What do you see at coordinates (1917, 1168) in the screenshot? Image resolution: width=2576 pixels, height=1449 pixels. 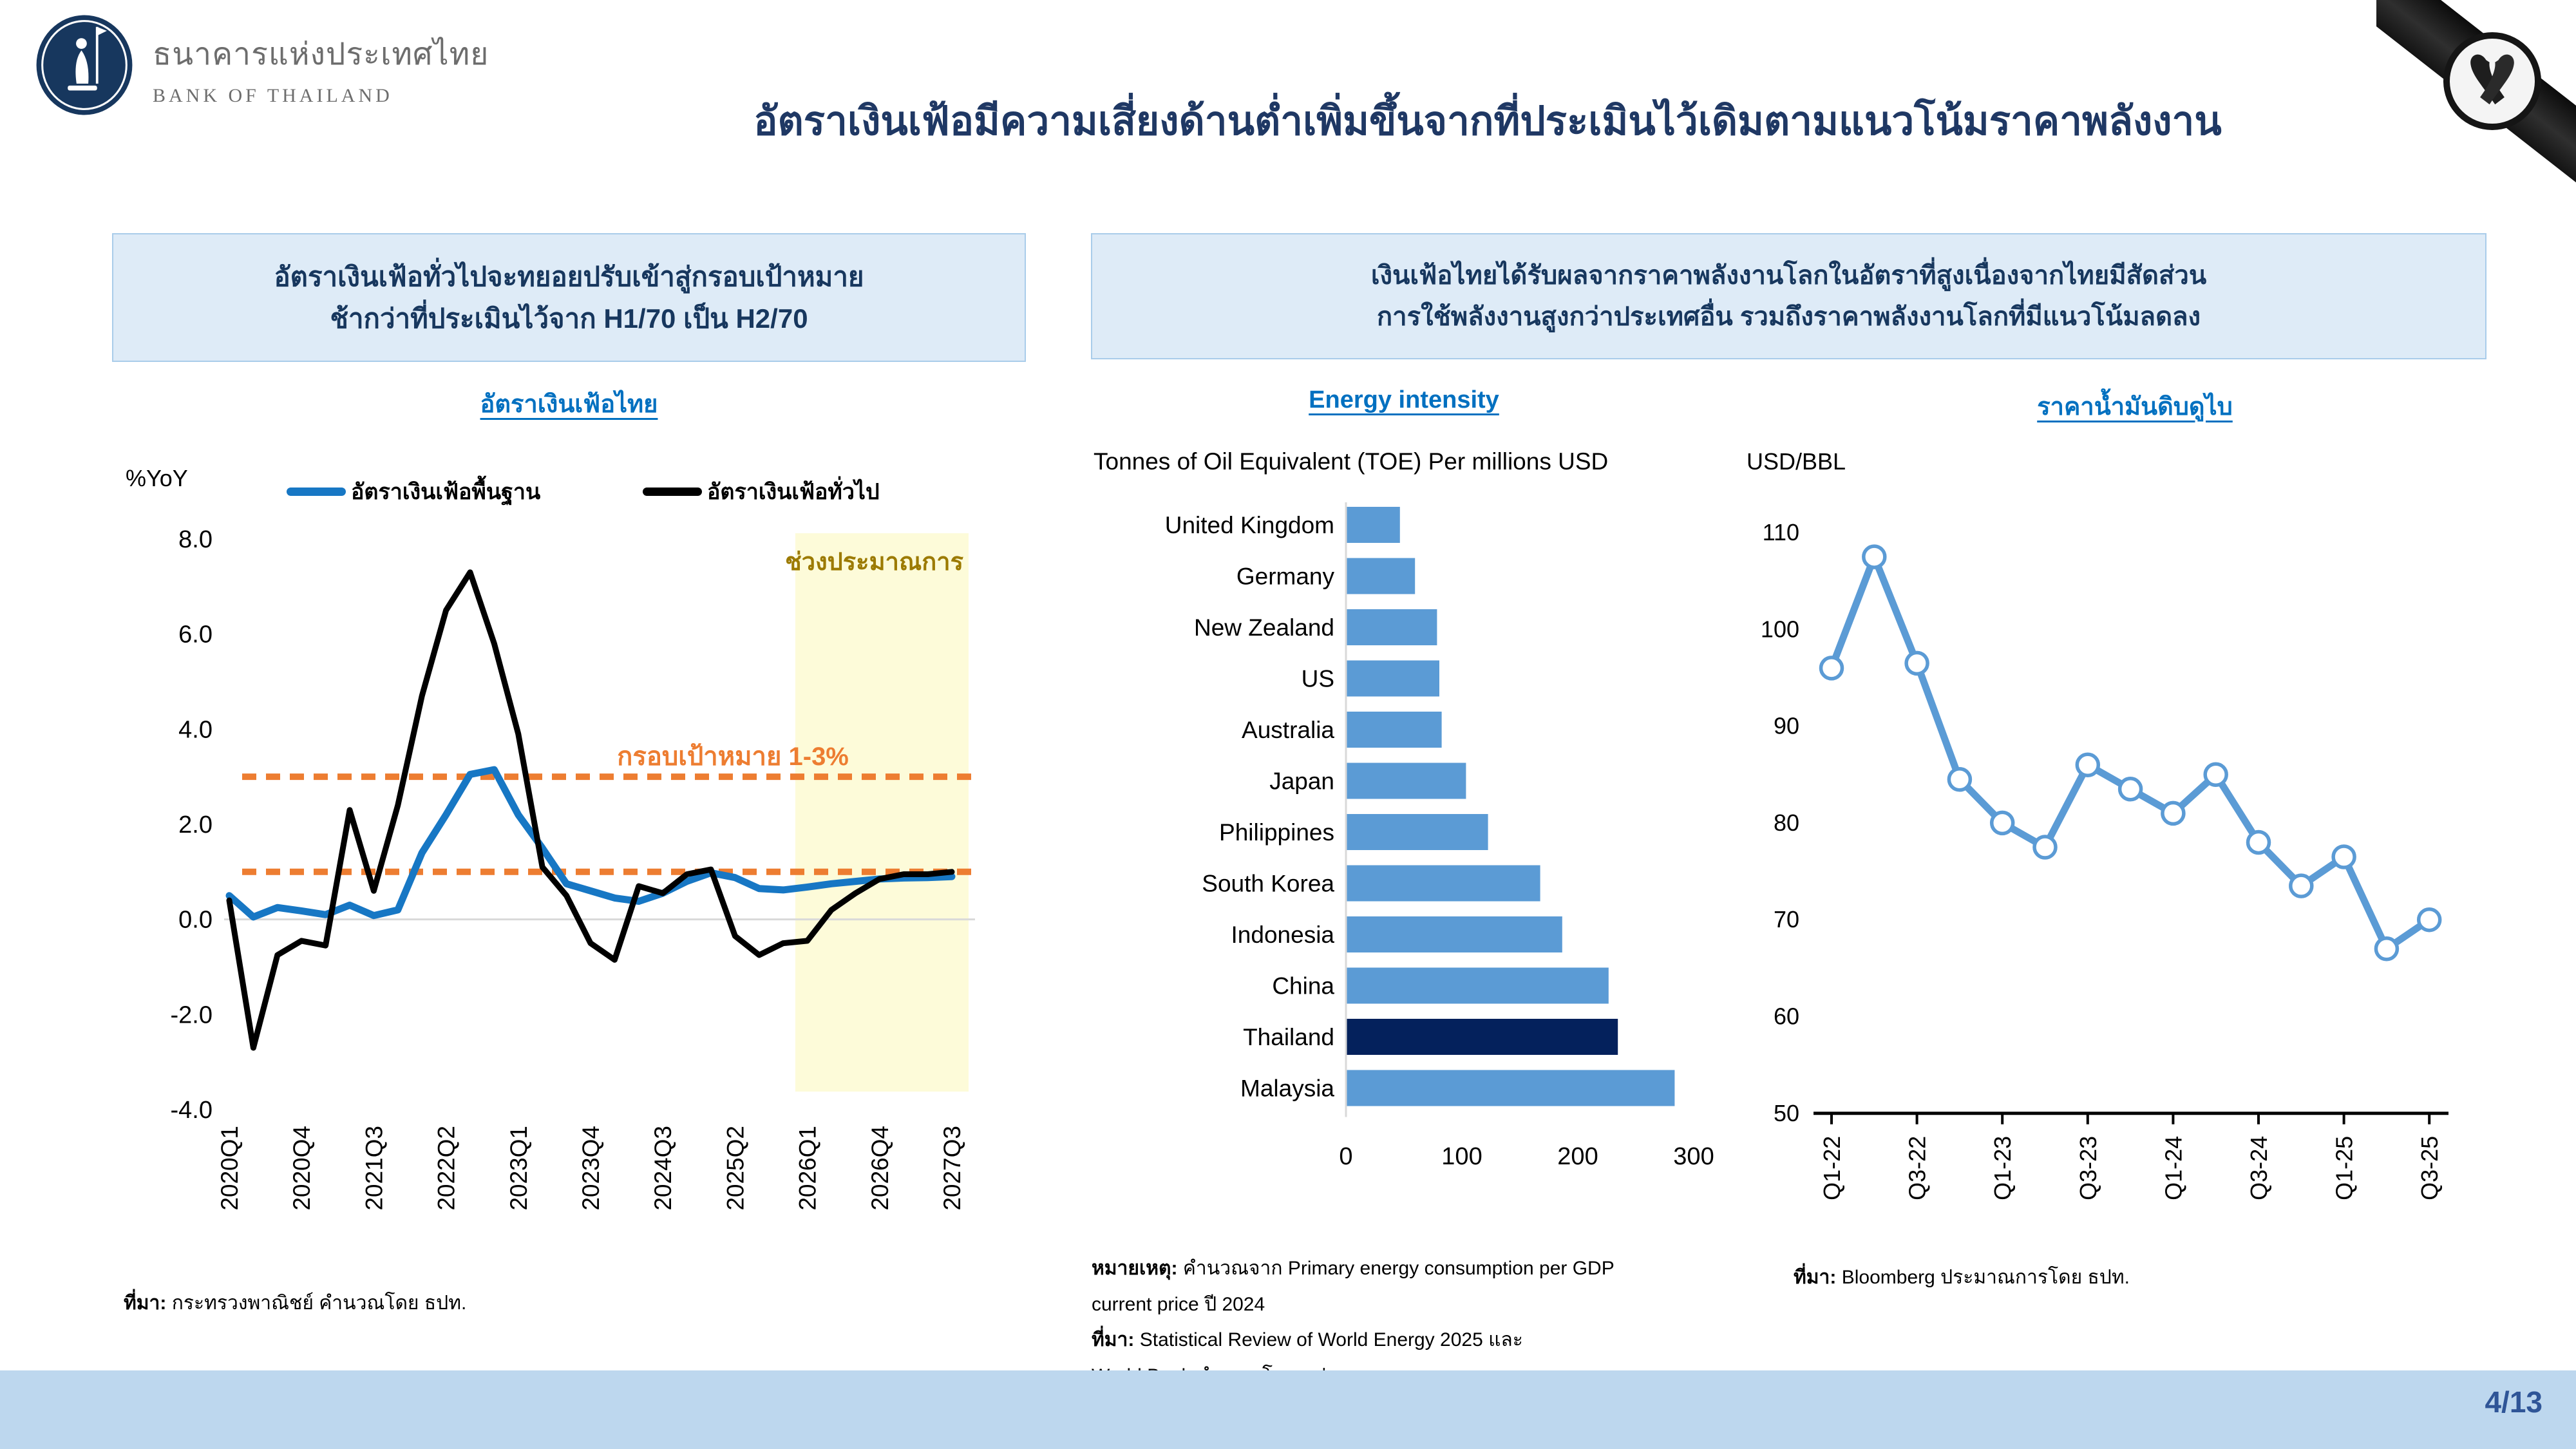 I see `svg-text: Q3-22` at bounding box center [1917, 1168].